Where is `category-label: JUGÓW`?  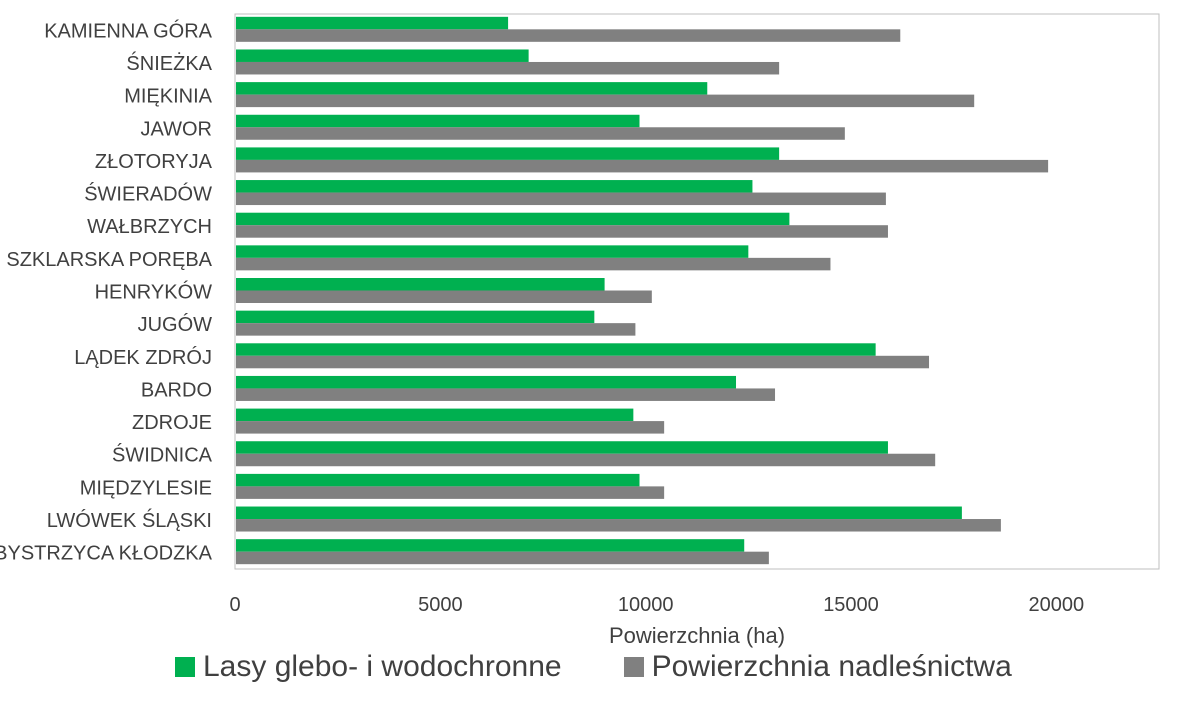 category-label: JUGÓW is located at coordinates (175, 324).